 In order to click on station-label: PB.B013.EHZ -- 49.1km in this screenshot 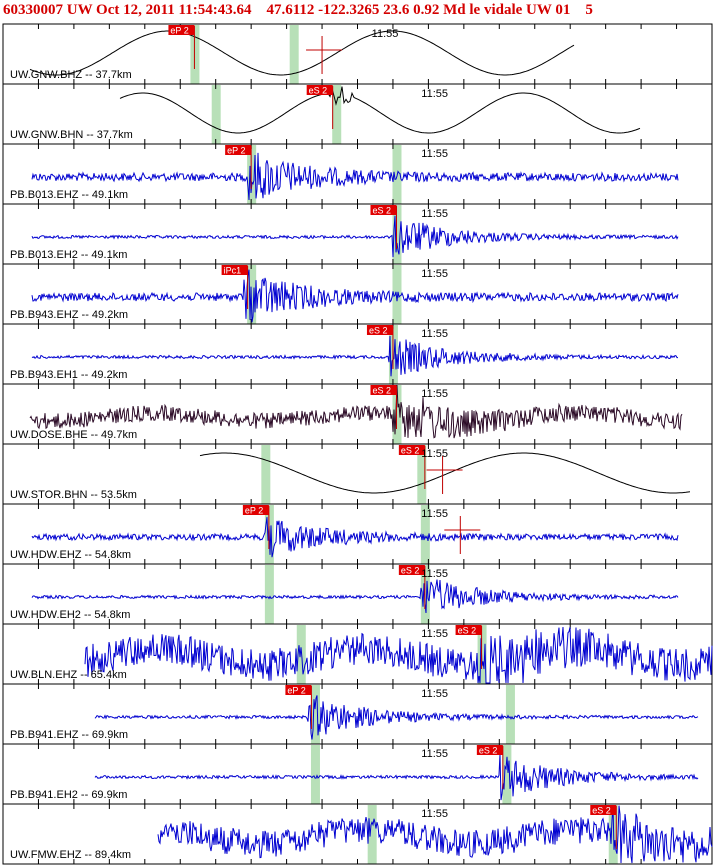, I will do `click(69, 195)`.